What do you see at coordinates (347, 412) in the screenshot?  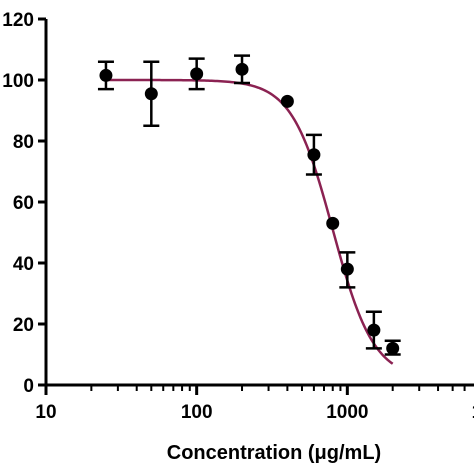 I see `x-tick-label: 1000` at bounding box center [347, 412].